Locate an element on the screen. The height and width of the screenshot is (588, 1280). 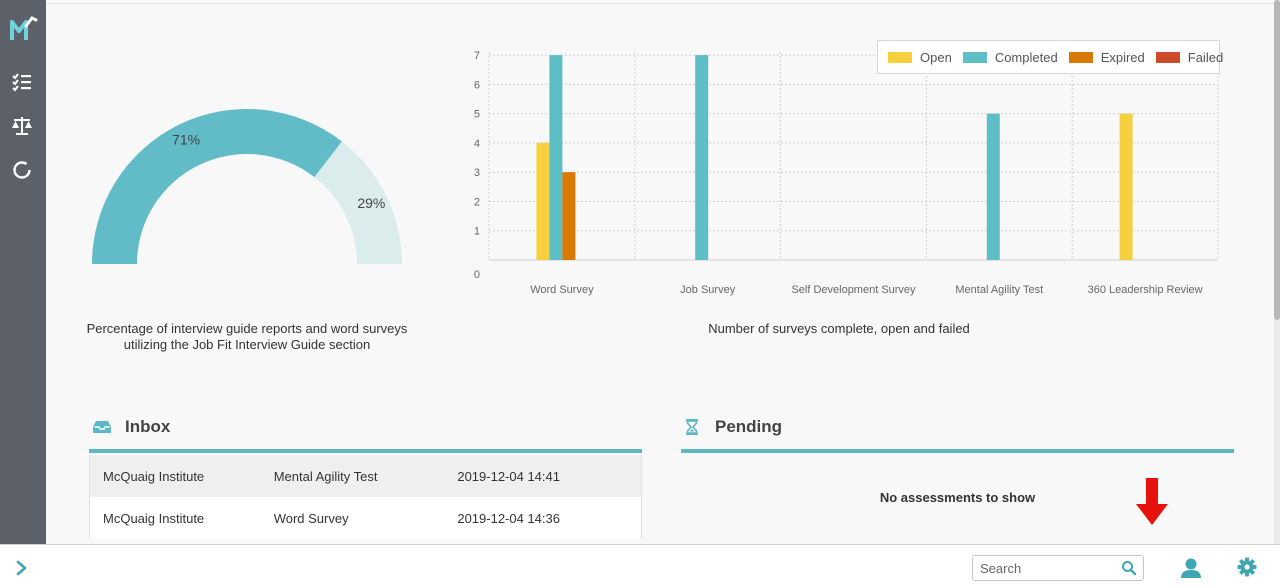
gear-icon is located at coordinates (1247, 567).